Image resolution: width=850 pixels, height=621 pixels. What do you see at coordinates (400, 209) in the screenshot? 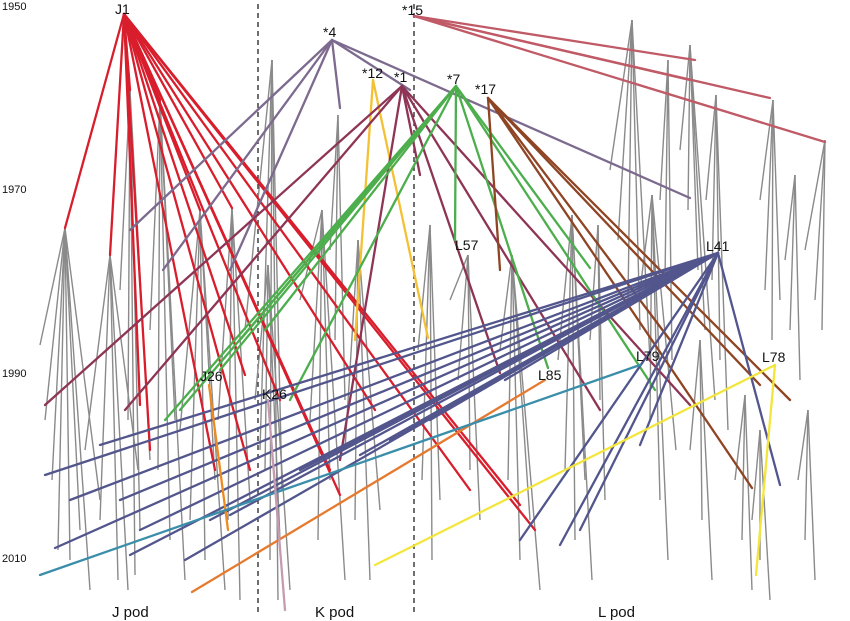
I see `matriline-12-line` at bounding box center [400, 209].